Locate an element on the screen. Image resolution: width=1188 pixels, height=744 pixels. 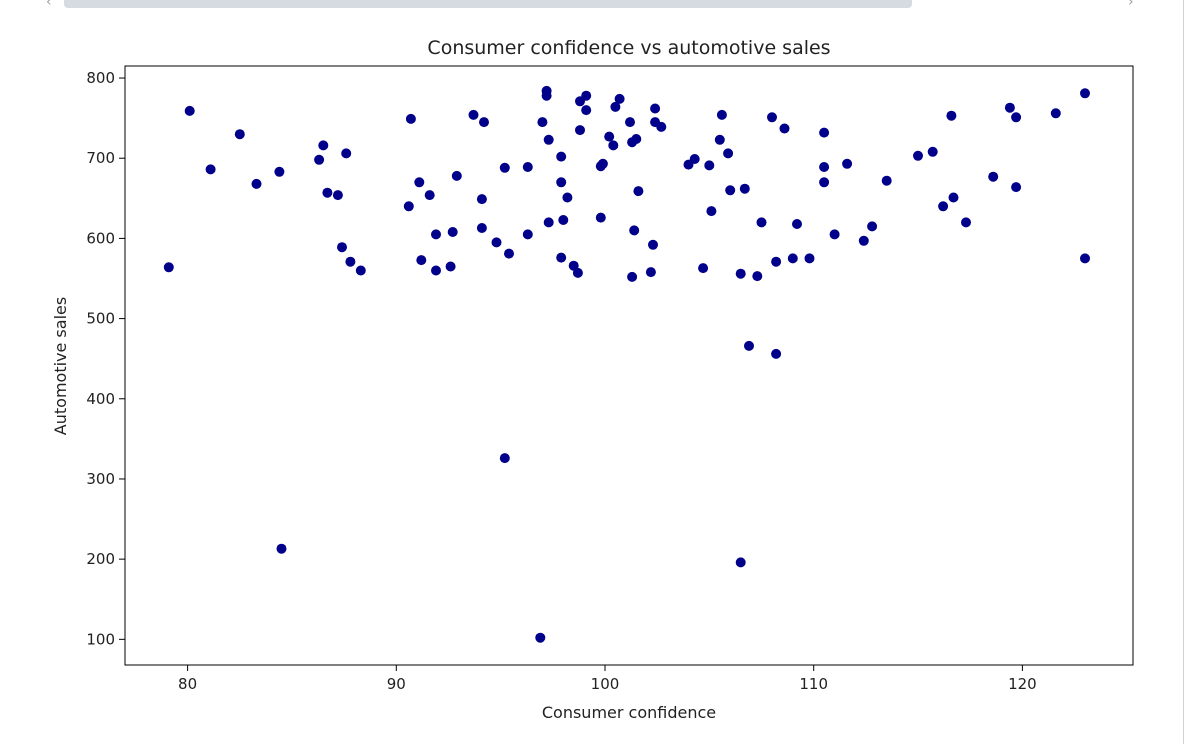
y-tick-label: 300 is located at coordinates (100, 479).